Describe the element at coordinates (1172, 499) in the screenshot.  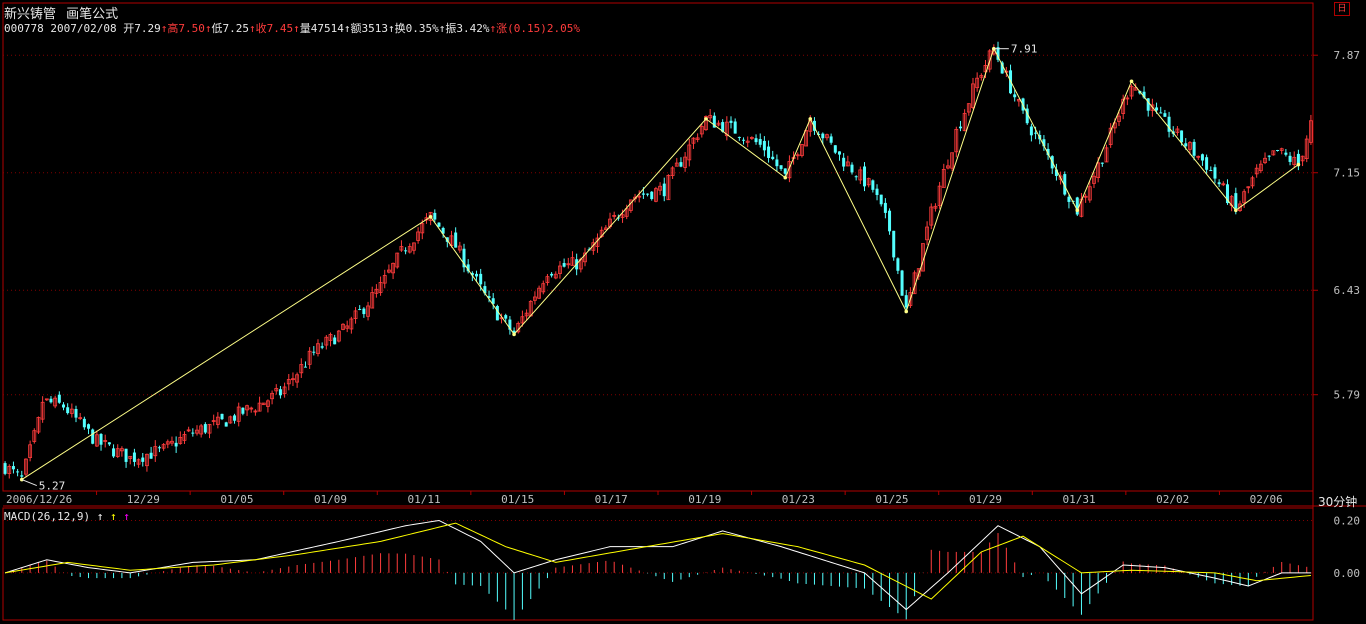
I see `date-tick-label: 02/02` at that location.